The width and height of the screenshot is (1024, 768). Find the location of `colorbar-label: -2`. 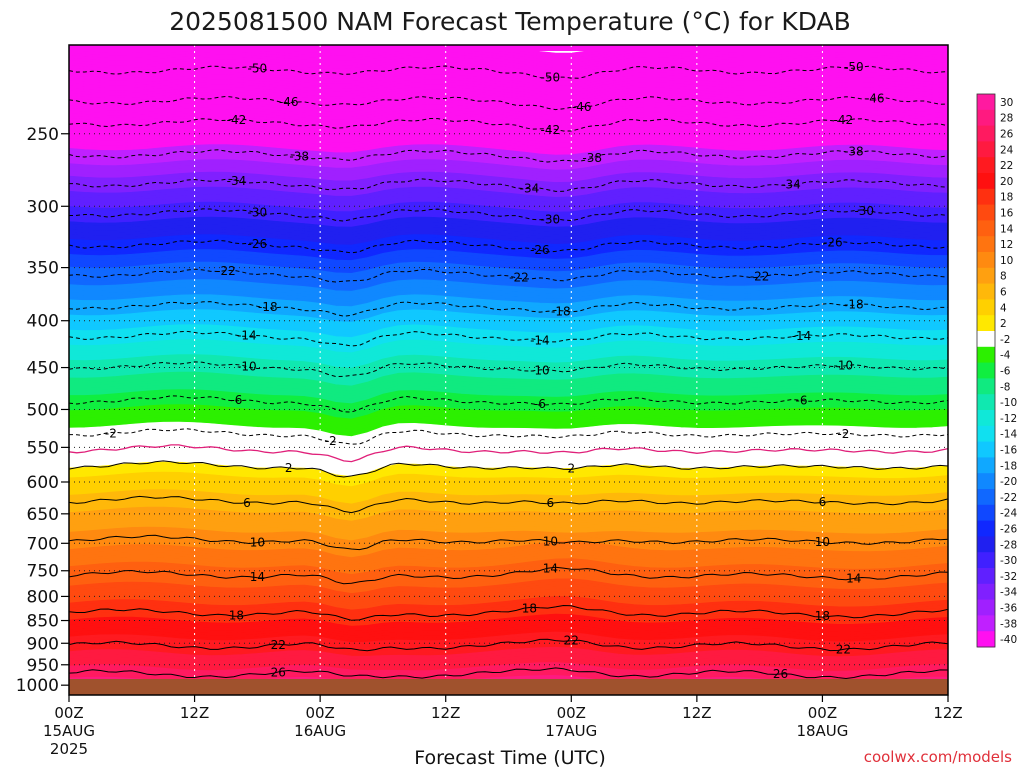

colorbar-label: -2 is located at coordinates (1005, 340).